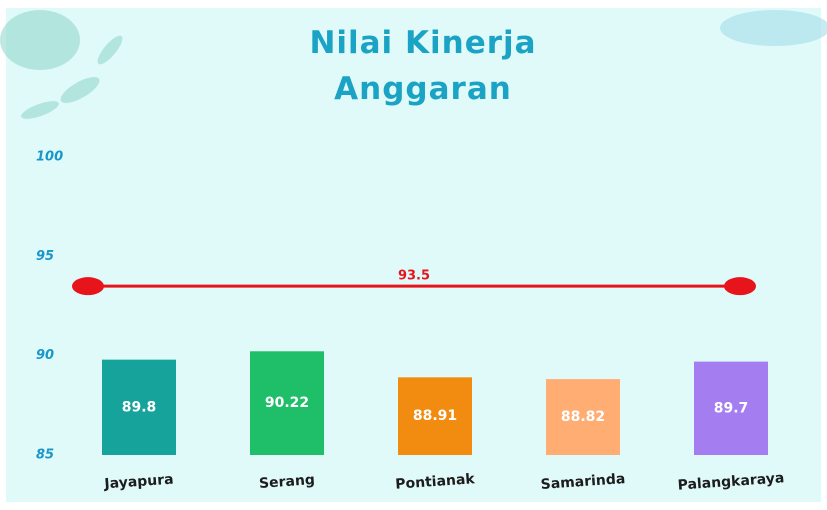 Image resolution: width=827 pixels, height=510 pixels. I want to click on y-tick-label: 95, so click(45, 256).